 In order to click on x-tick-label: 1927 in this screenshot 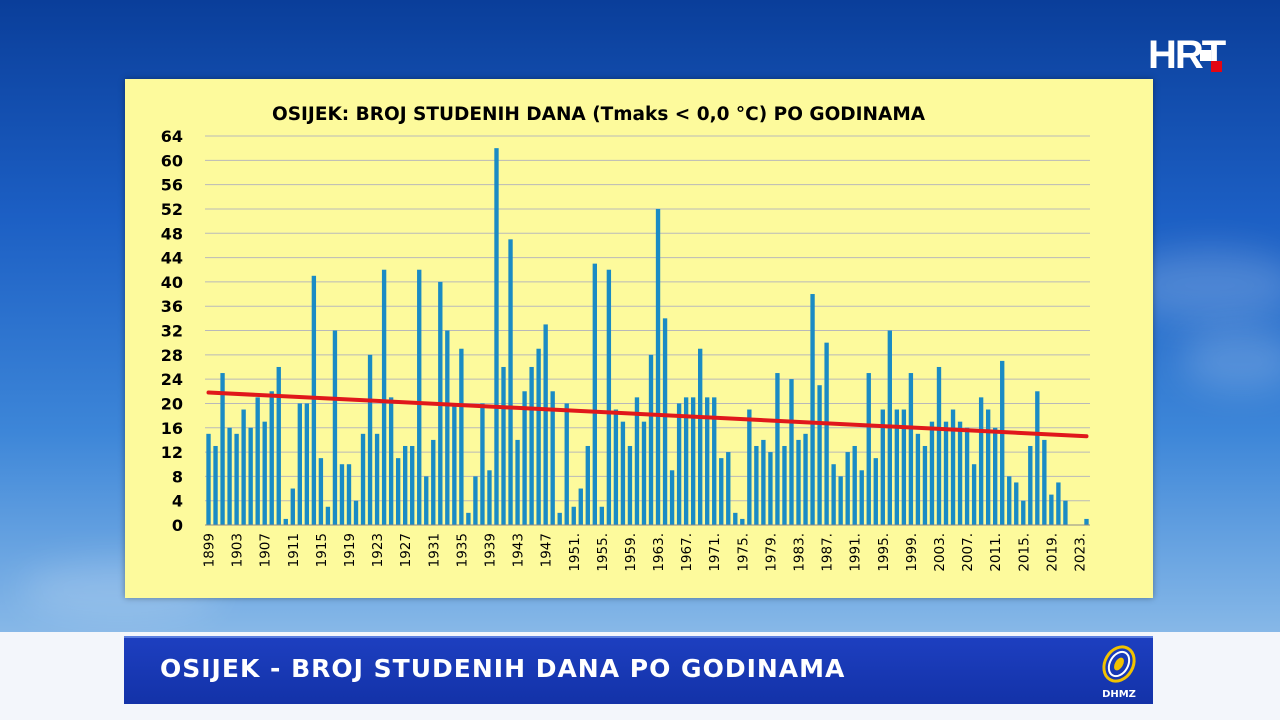, I will do `click(406, 550)`.